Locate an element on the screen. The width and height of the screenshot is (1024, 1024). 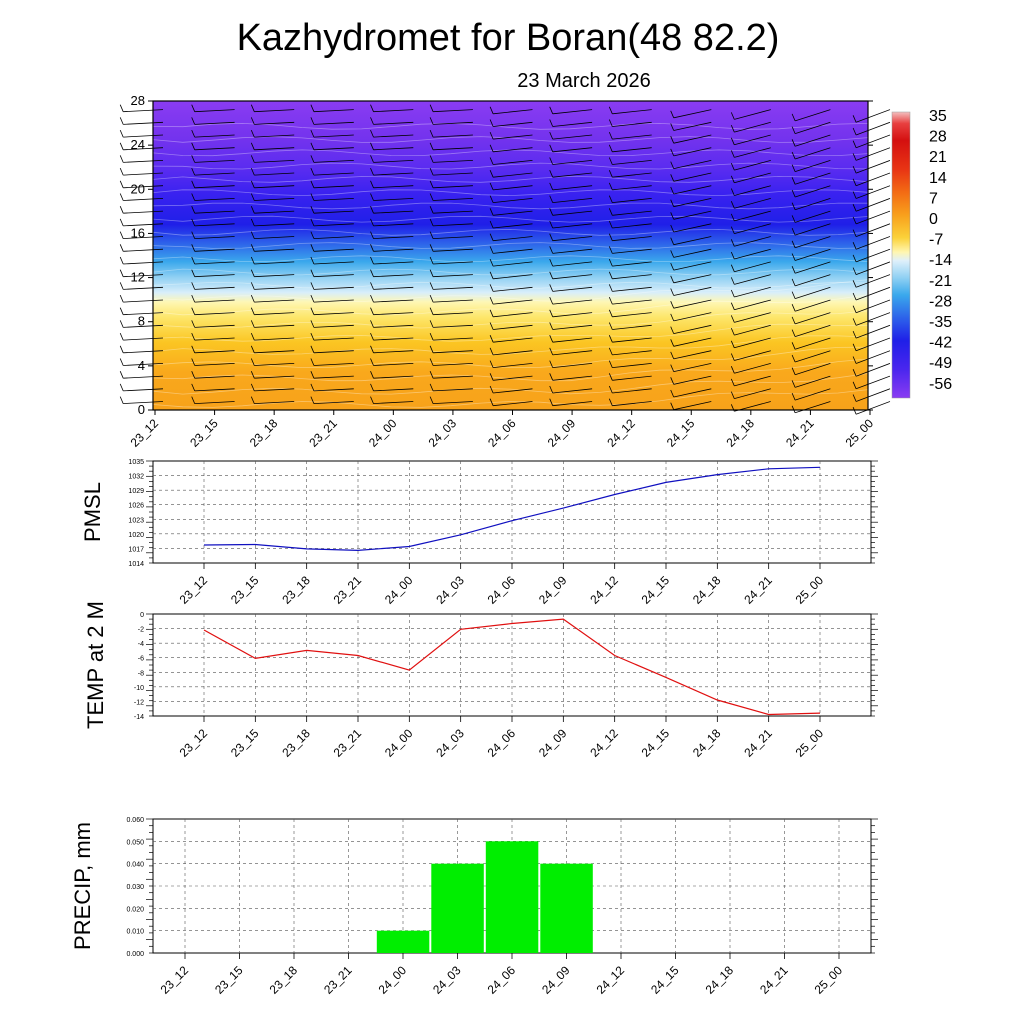
temp-x-tick-label: 24_12 is located at coordinates (604, 743).